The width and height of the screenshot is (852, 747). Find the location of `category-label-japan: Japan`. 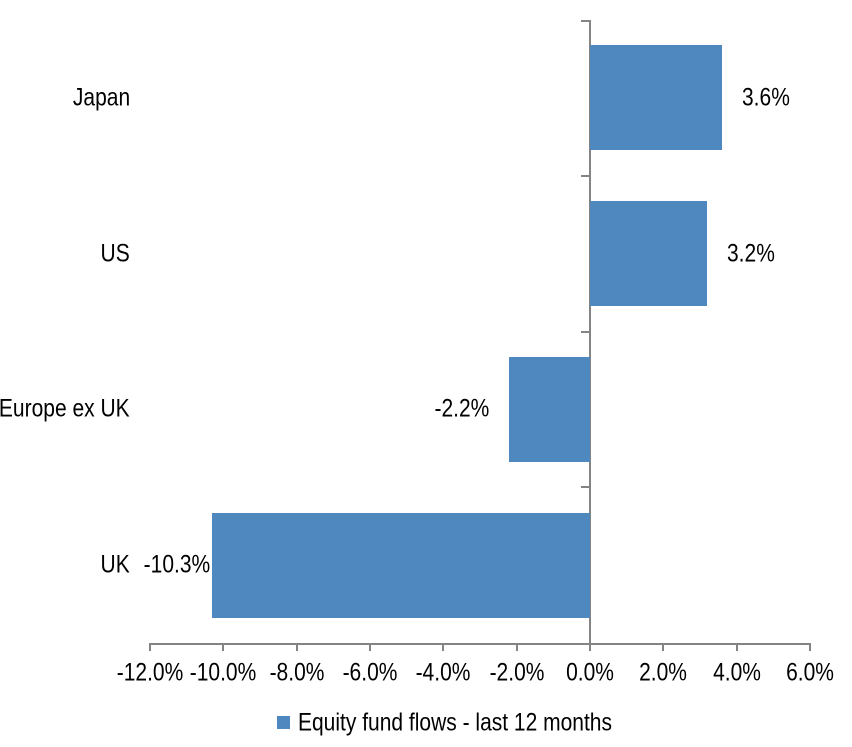

category-label-japan: Japan is located at coordinates (101, 97).